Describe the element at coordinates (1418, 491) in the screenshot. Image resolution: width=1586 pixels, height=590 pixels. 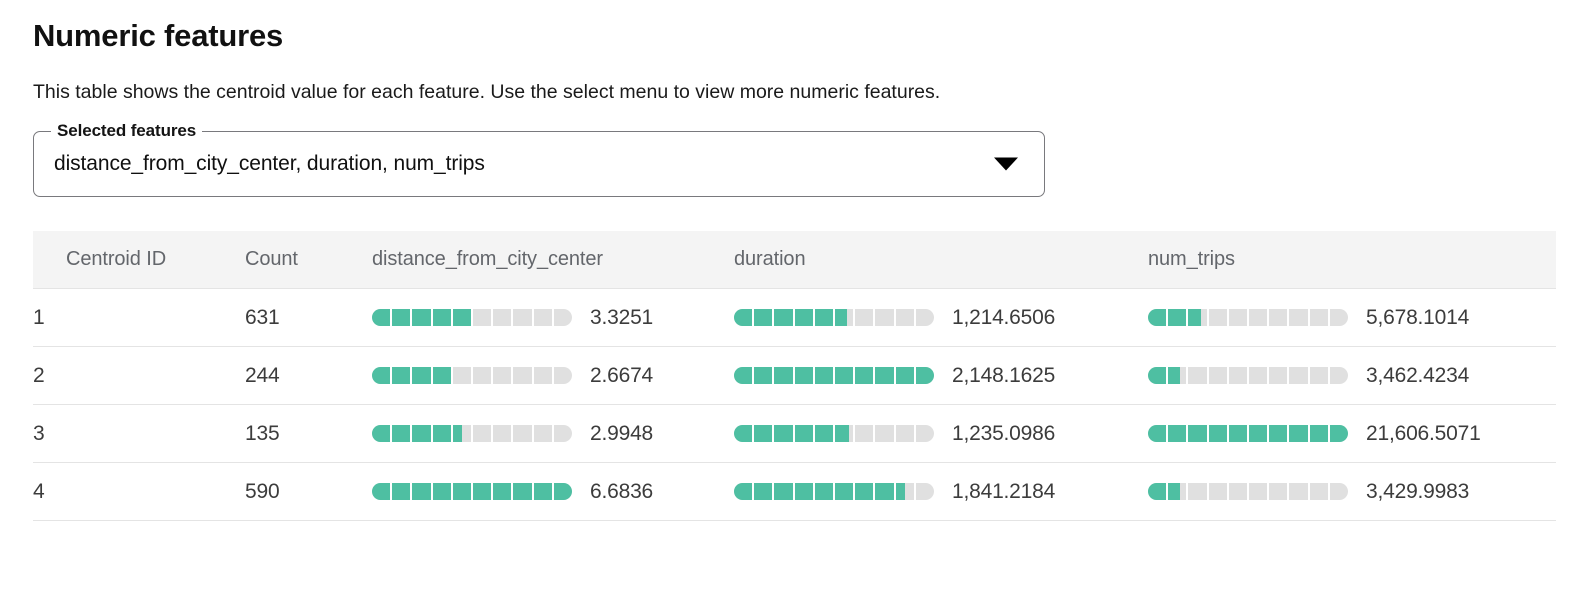
I see `metric-value: 3,429.9983` at that location.